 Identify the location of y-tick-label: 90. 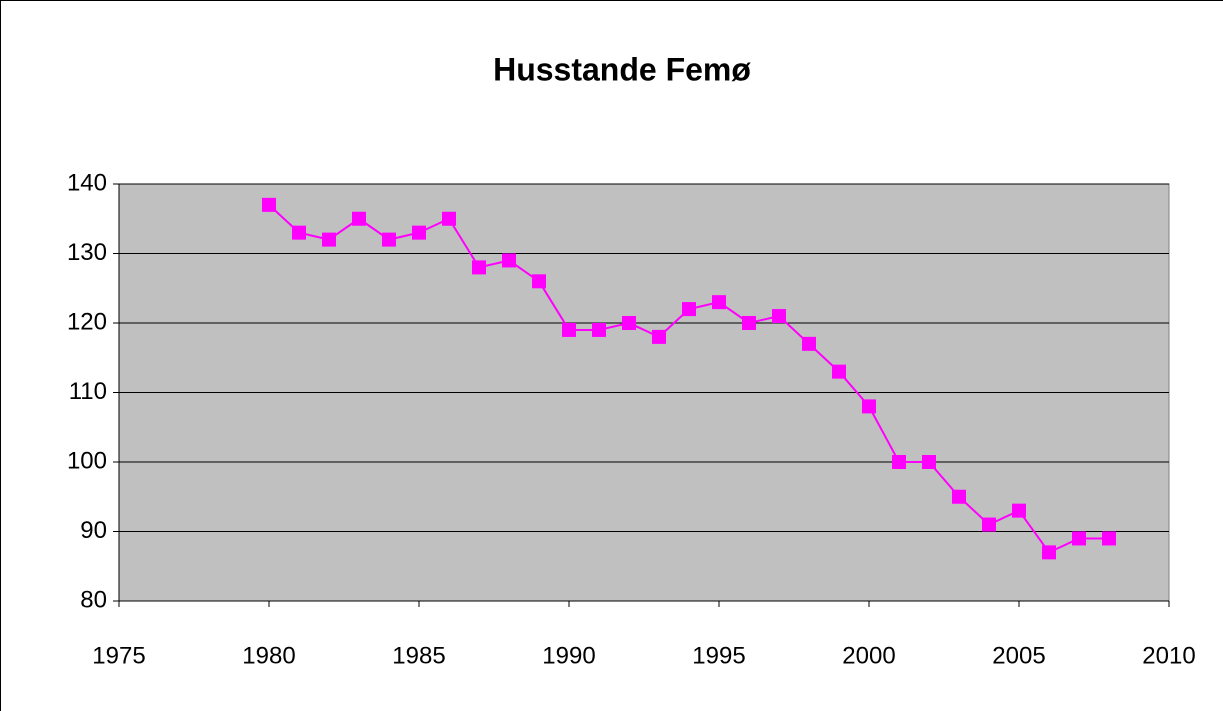
(93, 530).